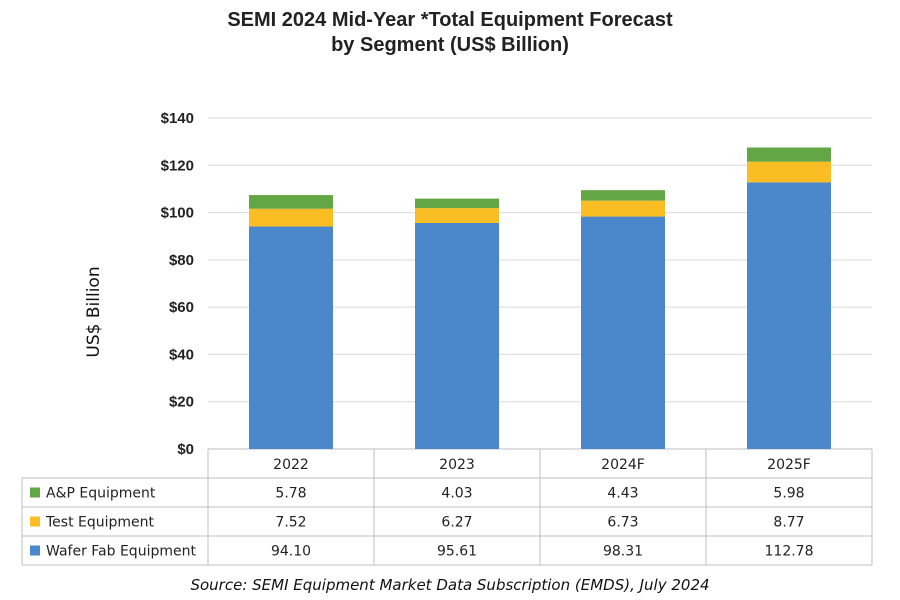 The width and height of the screenshot is (900, 600). Describe the element at coordinates (789, 154) in the screenshot. I see `bar-segment-a-p-equipment-2025f` at that location.